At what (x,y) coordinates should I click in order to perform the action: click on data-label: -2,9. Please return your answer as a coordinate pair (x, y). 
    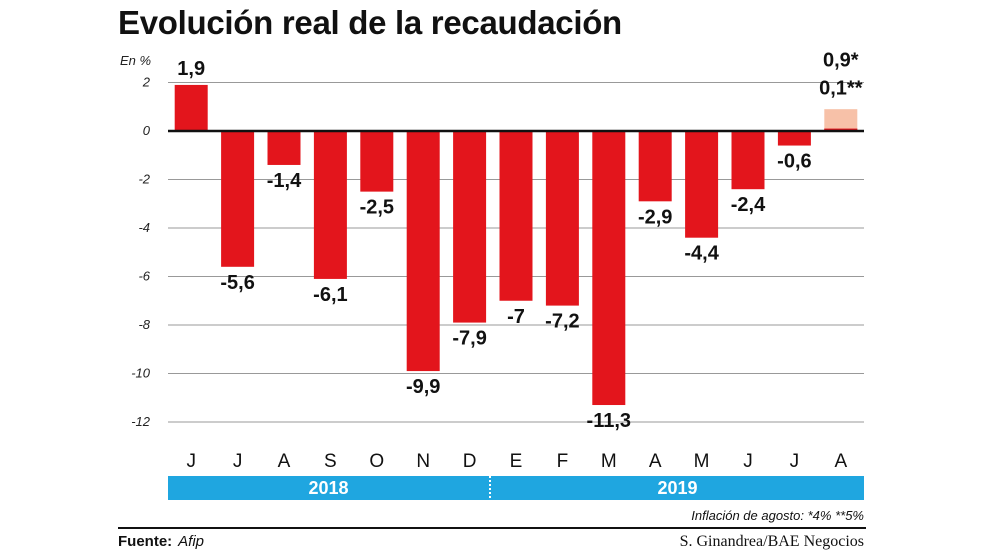
    Looking at the image, I should click on (655, 217).